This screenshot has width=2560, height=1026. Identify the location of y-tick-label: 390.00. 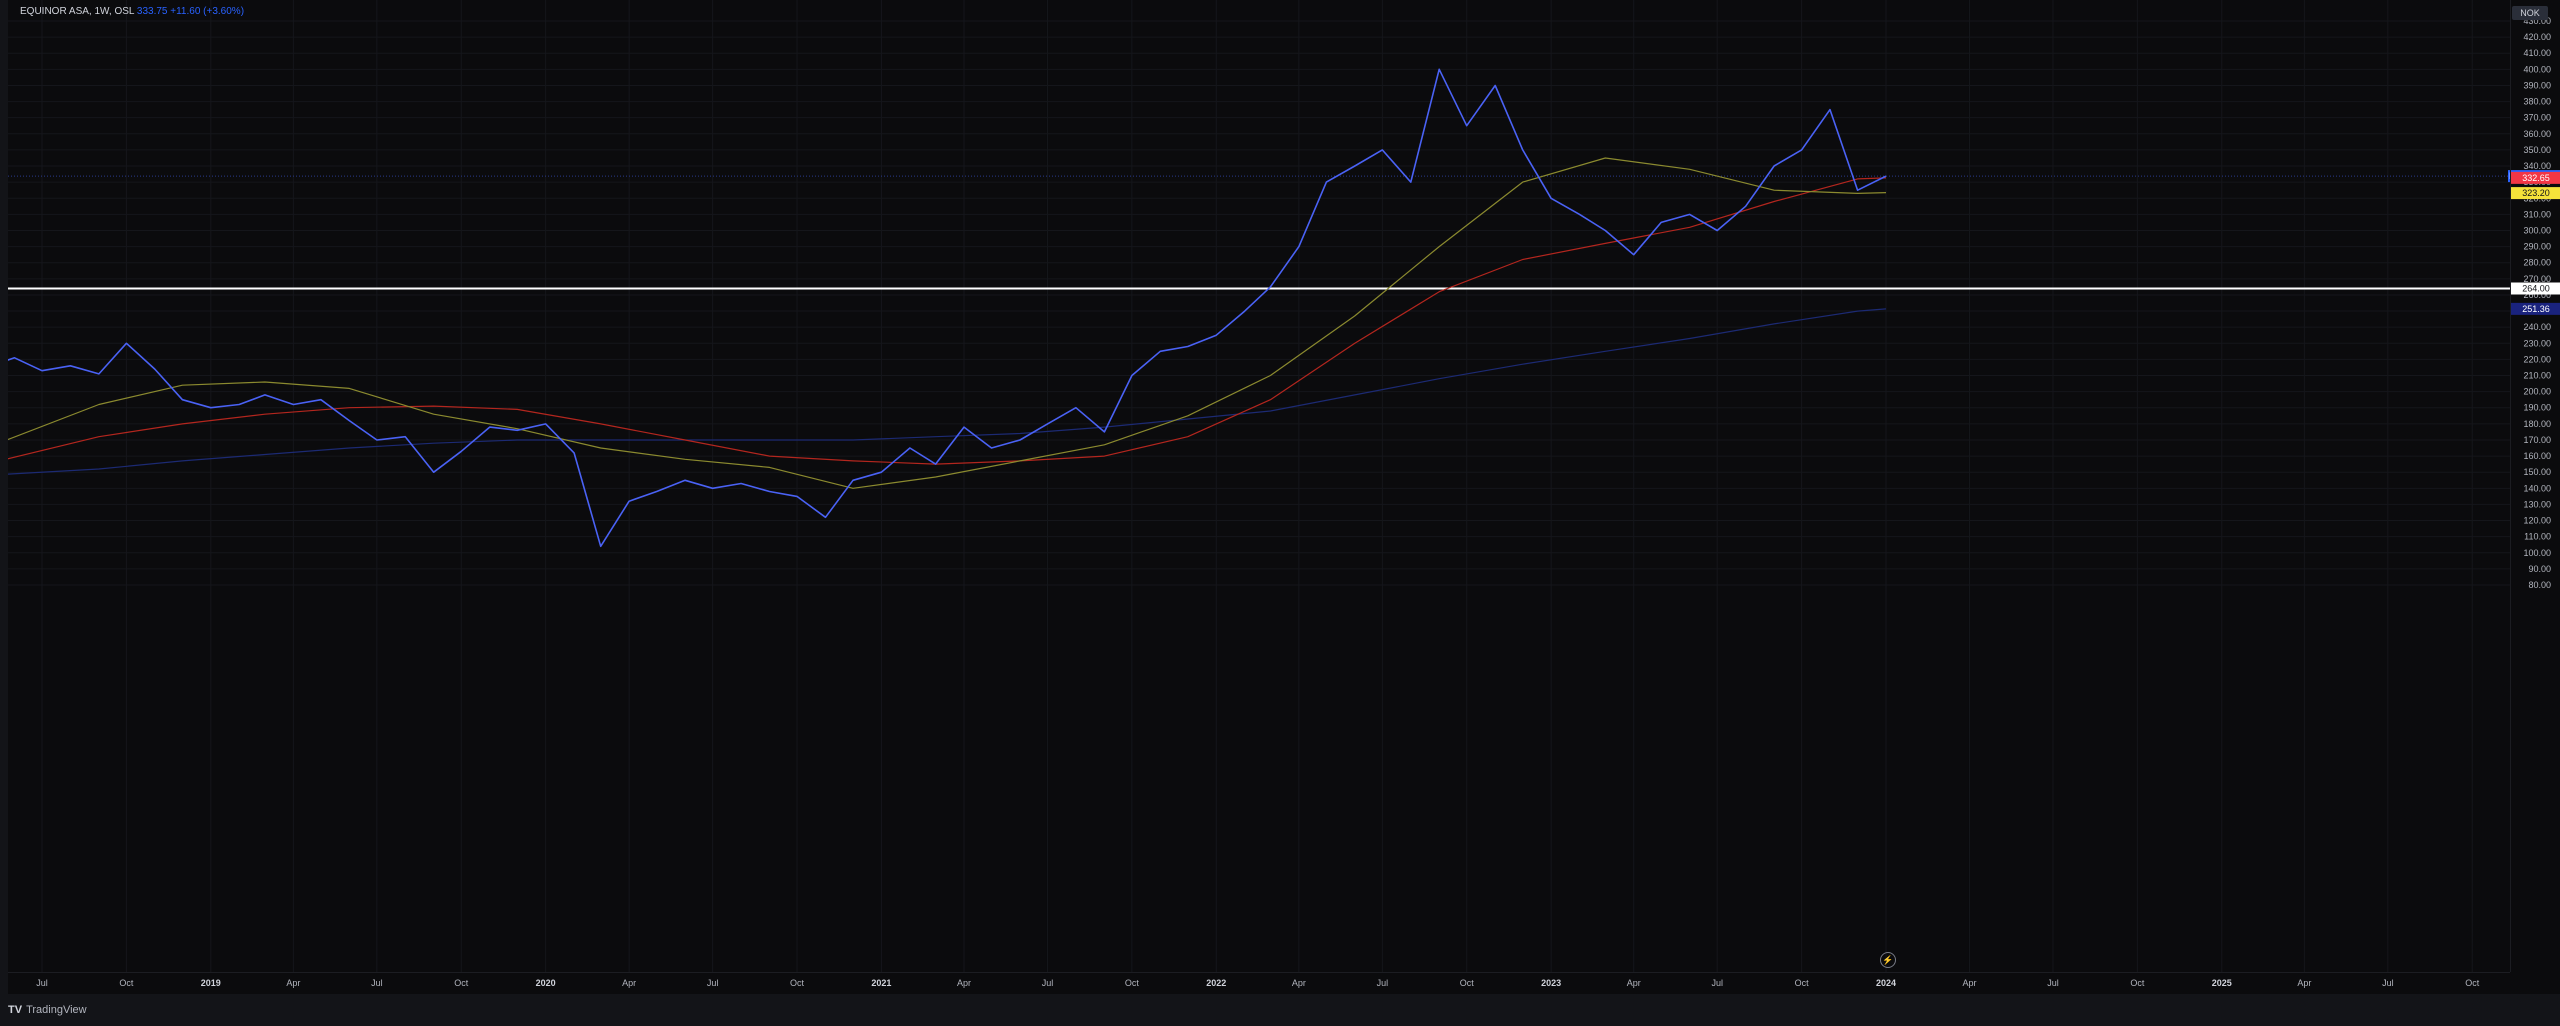
(2537, 85).